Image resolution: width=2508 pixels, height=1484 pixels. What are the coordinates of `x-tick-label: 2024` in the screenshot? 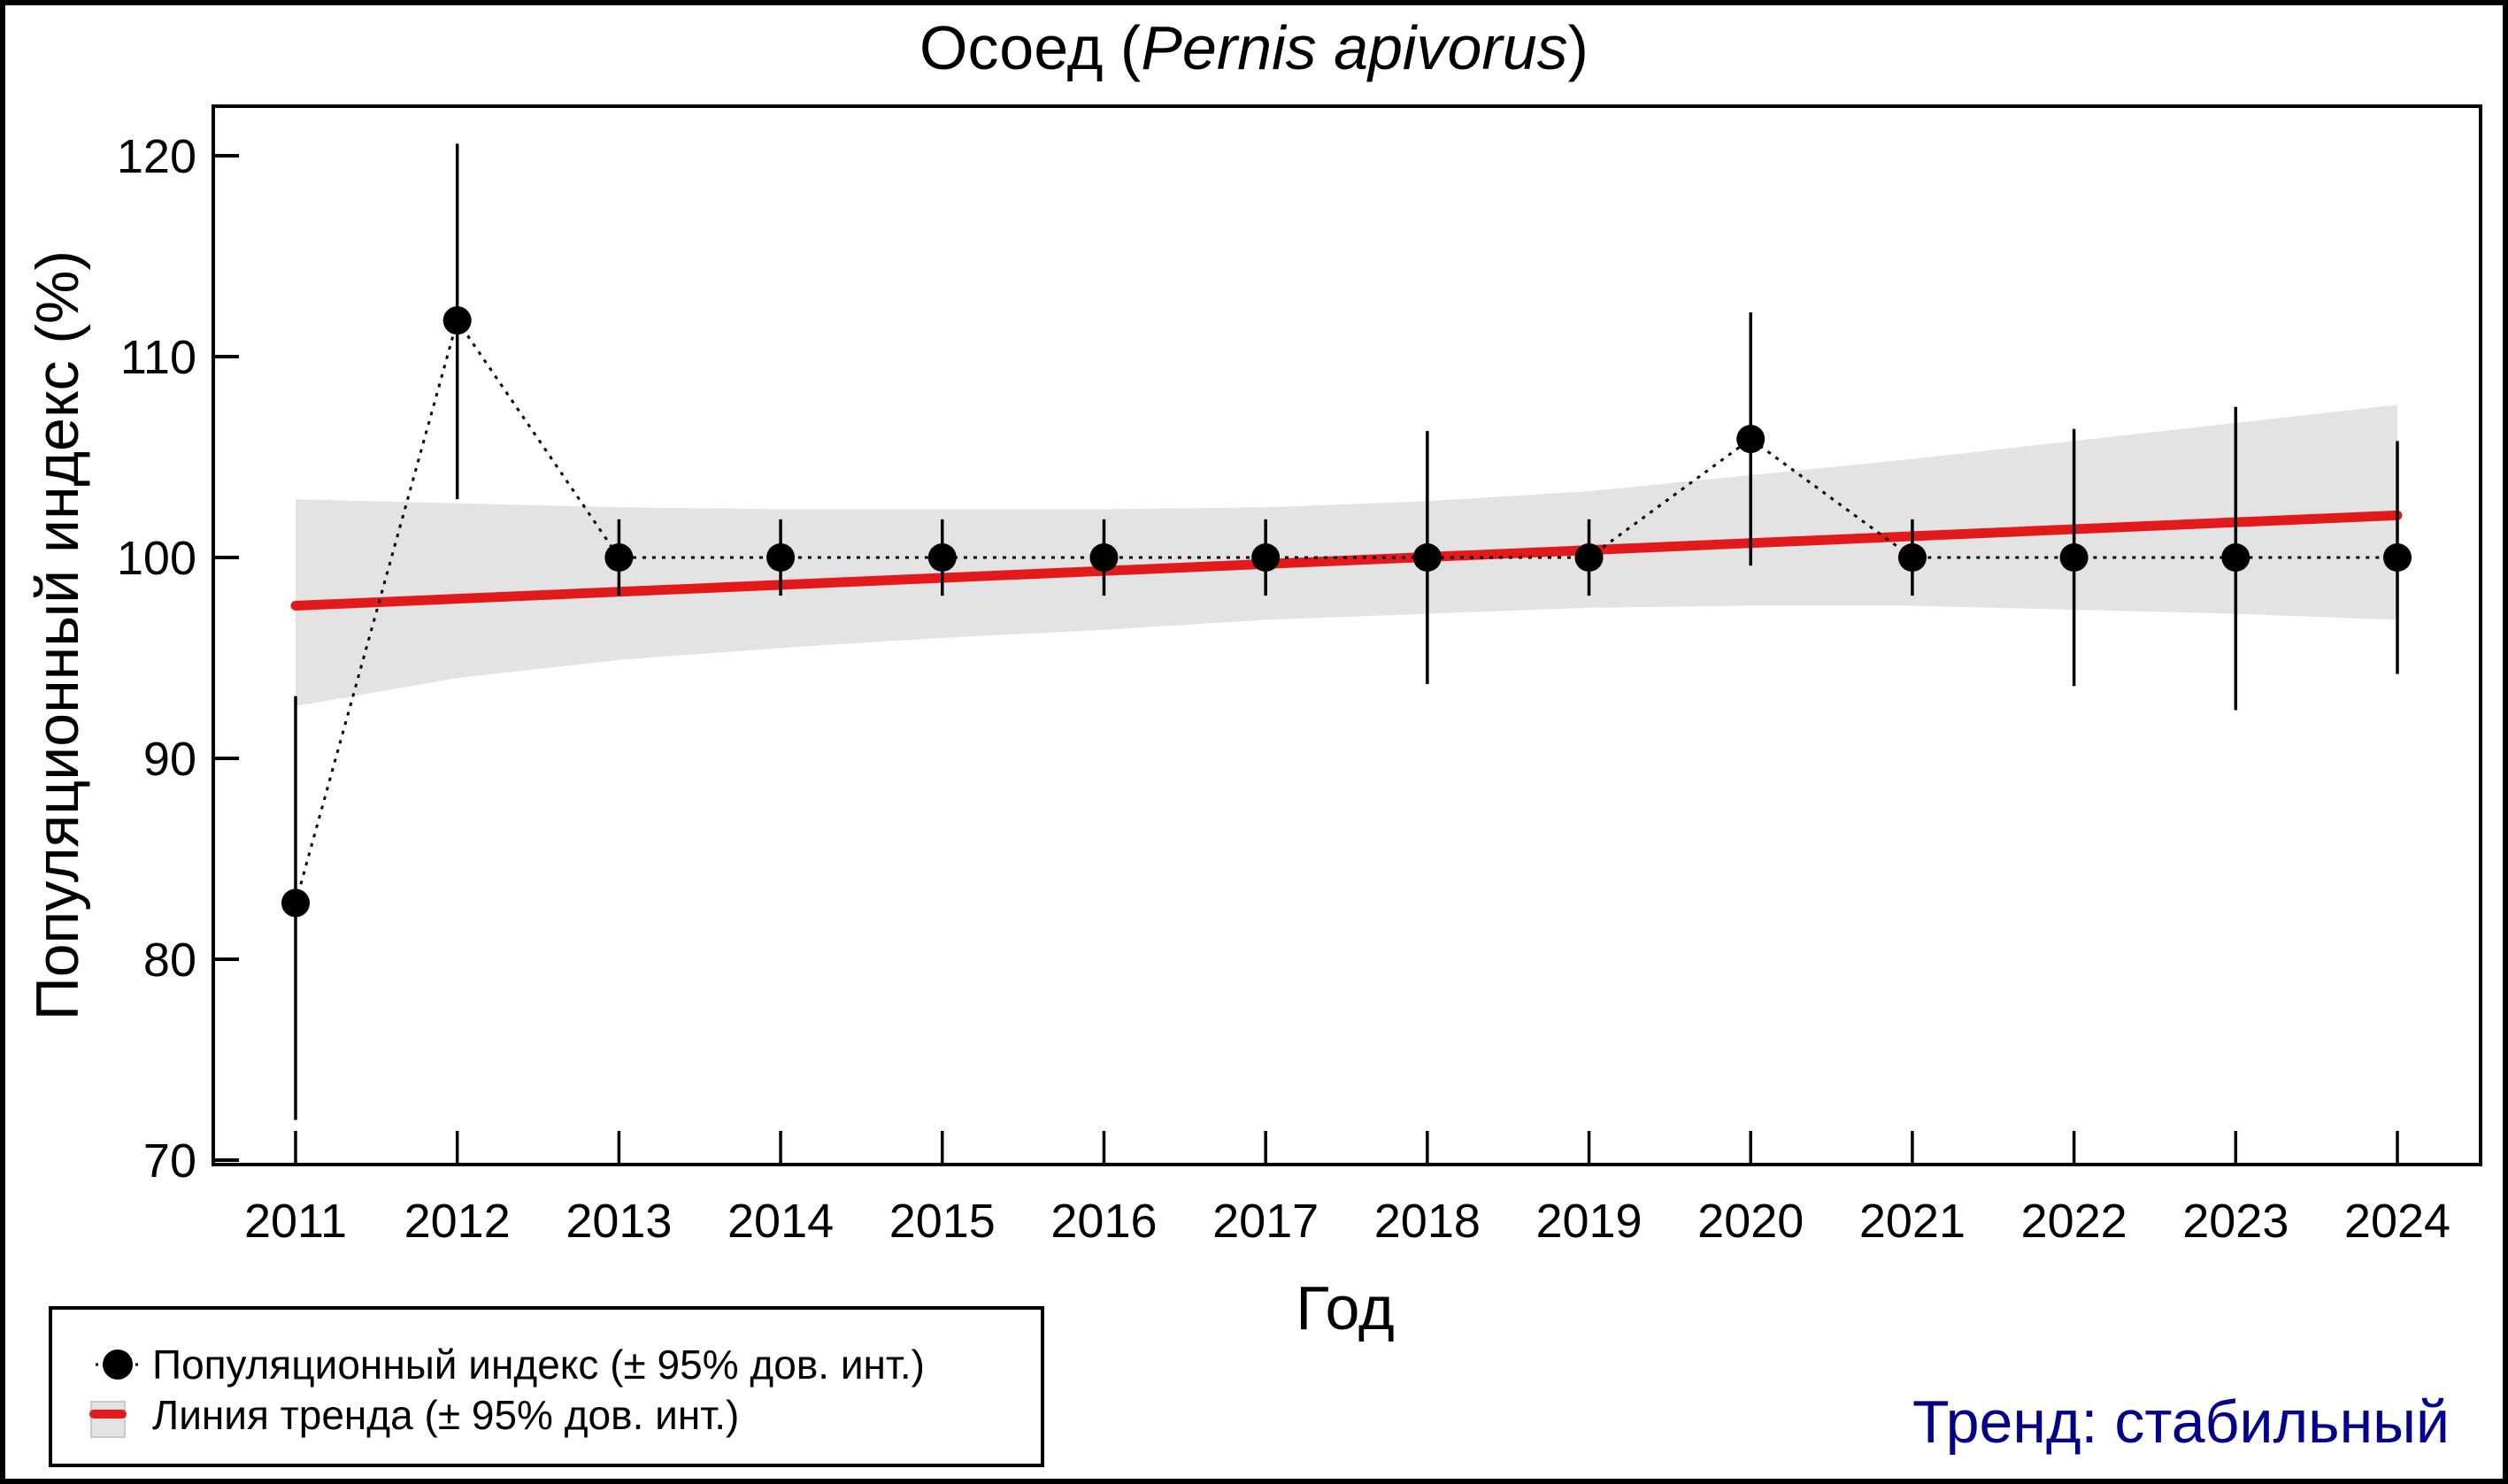 It's located at (2397, 1221).